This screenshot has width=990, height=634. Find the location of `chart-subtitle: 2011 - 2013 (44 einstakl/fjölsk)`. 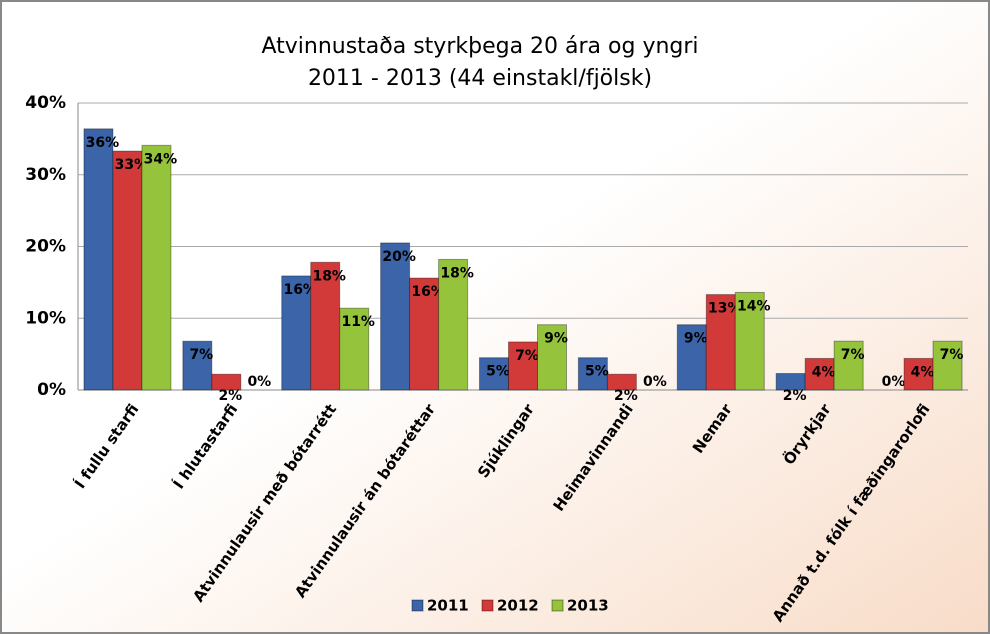

chart-subtitle: 2011 - 2013 (44 einstakl/fjölsk) is located at coordinates (480, 78).